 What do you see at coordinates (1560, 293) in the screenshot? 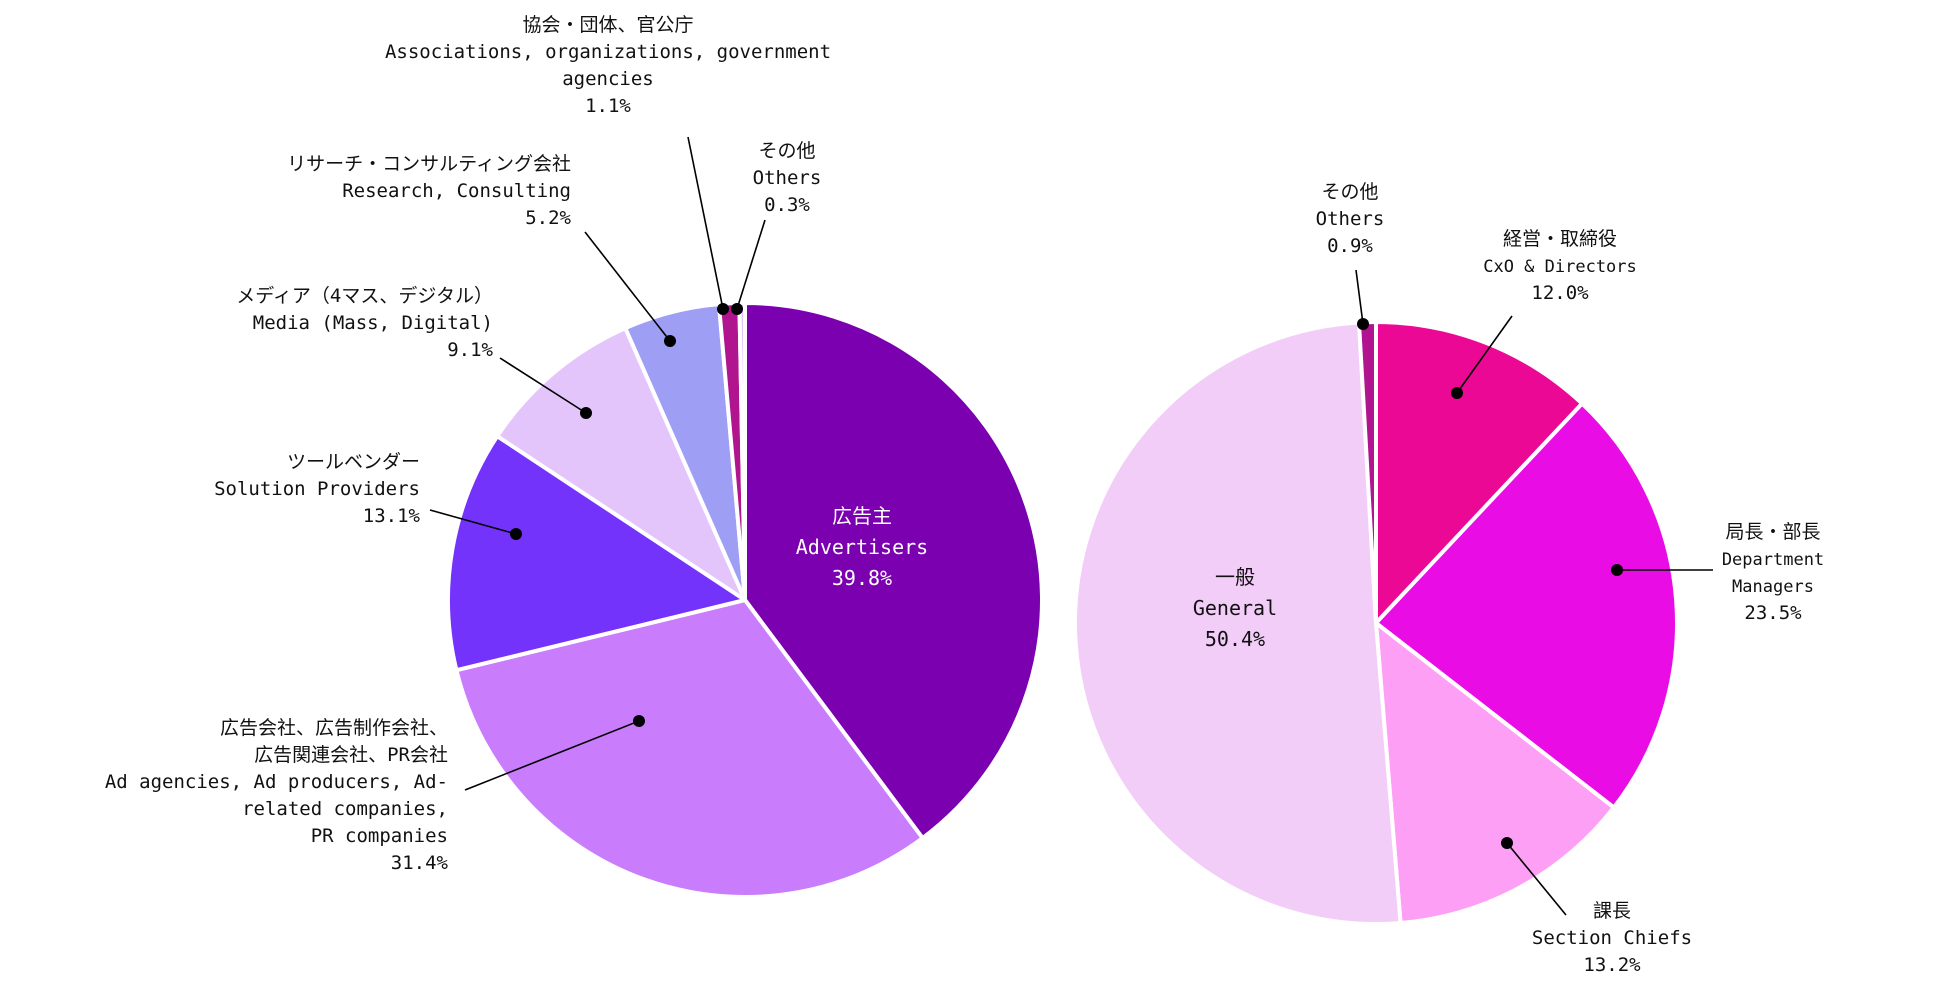
I see `slice-percent: 12.0%` at bounding box center [1560, 293].